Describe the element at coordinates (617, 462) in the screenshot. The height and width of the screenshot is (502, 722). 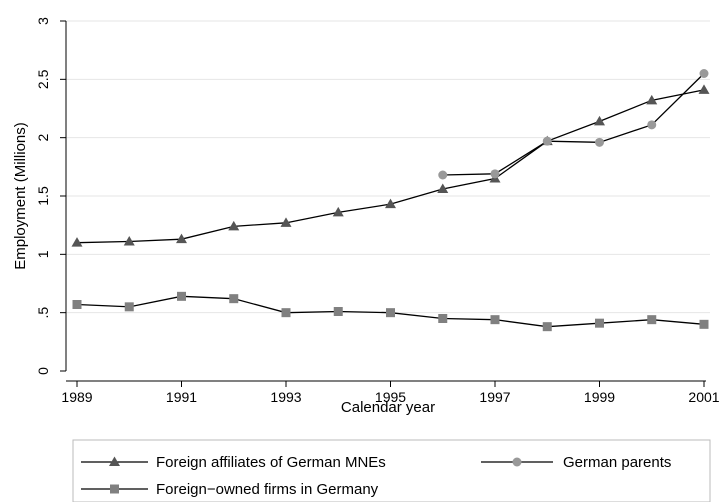
I see `legend-label: German parents` at that location.